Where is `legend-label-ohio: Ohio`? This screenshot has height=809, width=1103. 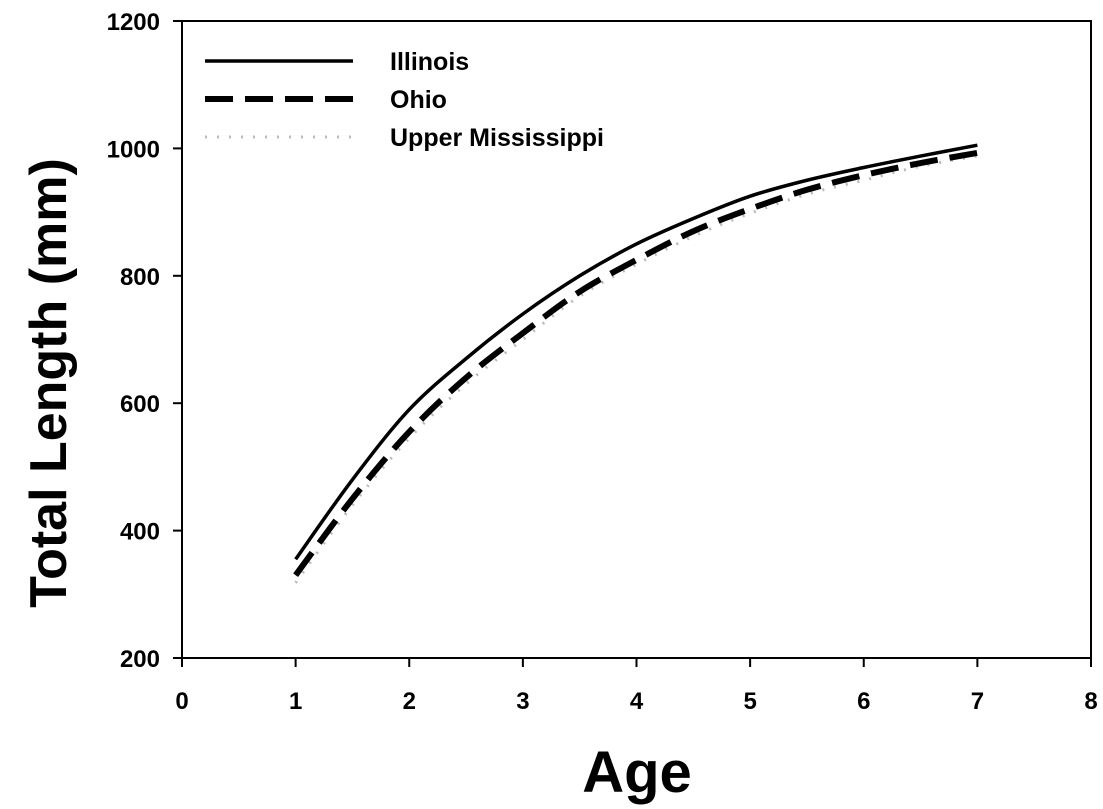
legend-label-ohio: Ohio is located at coordinates (418, 100).